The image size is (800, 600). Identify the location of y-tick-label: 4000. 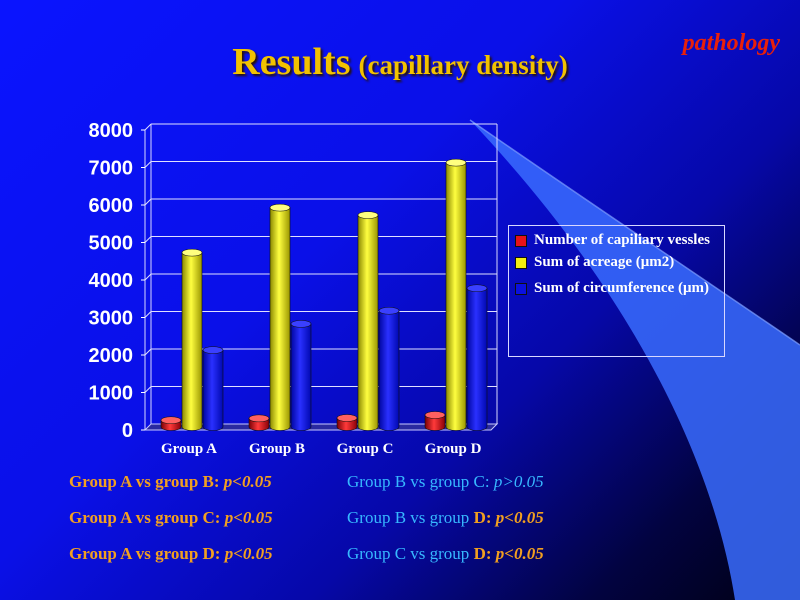
(111, 281).